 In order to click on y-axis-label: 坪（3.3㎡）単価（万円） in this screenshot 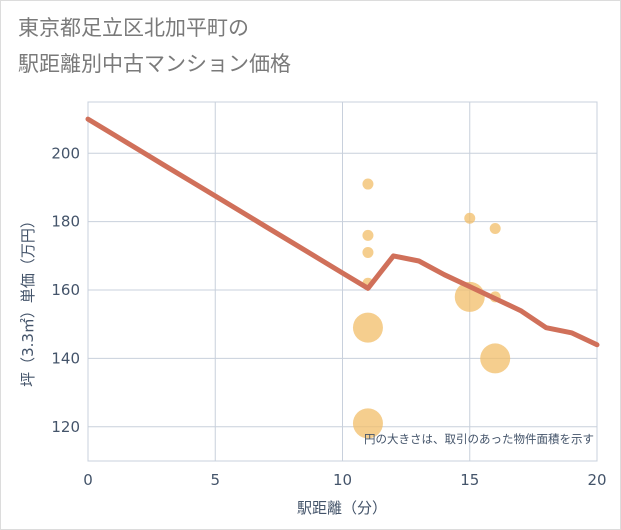, I will do `click(28, 300)`.